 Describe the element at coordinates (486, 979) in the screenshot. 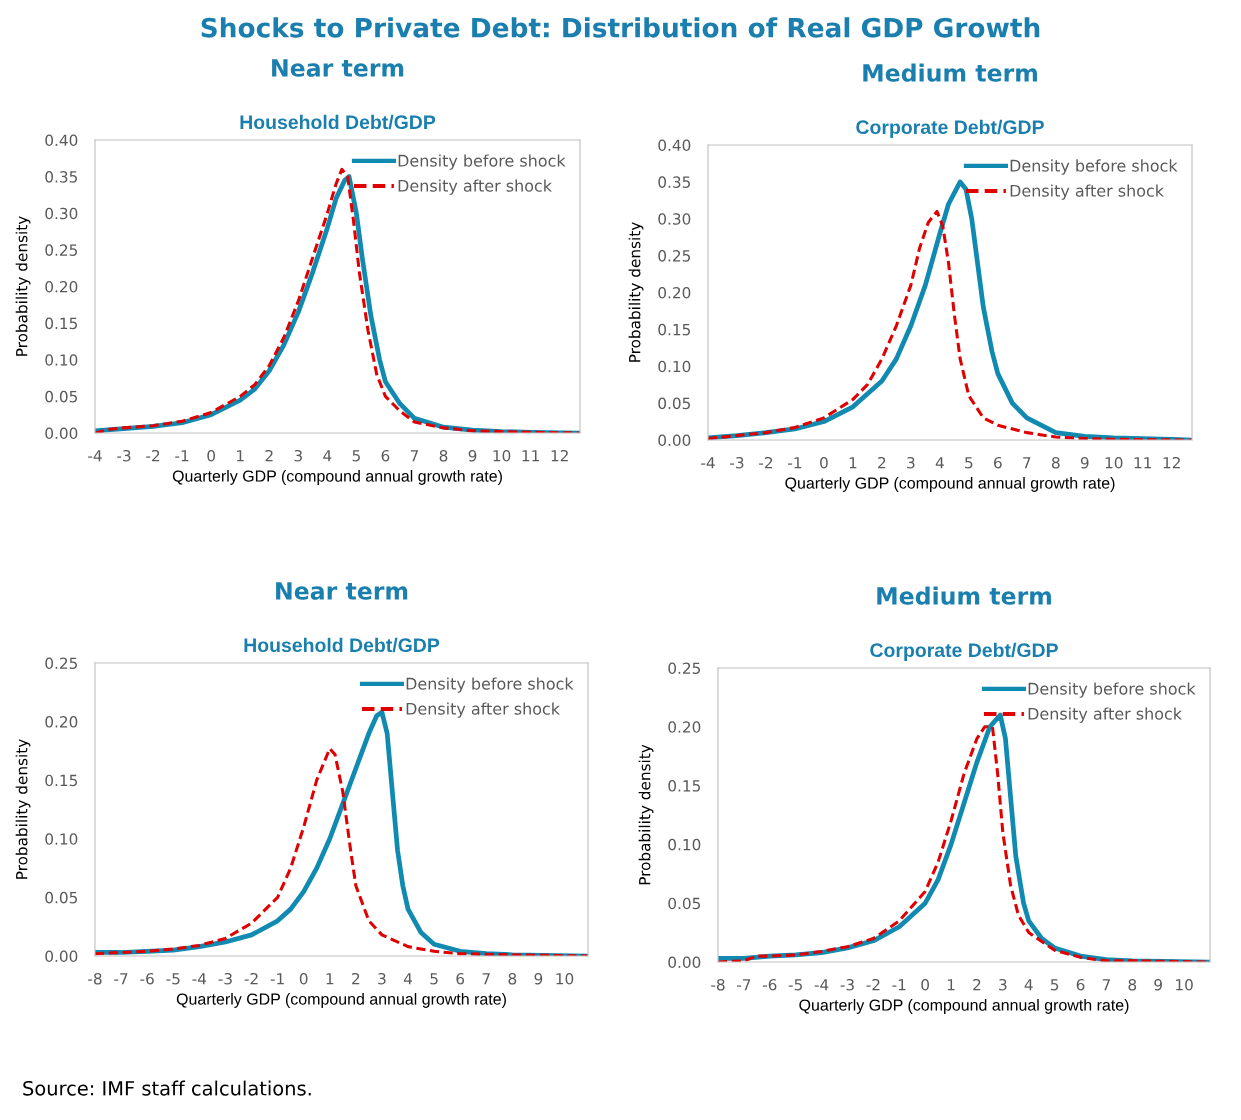

I see `x-tick-label: 7` at that location.